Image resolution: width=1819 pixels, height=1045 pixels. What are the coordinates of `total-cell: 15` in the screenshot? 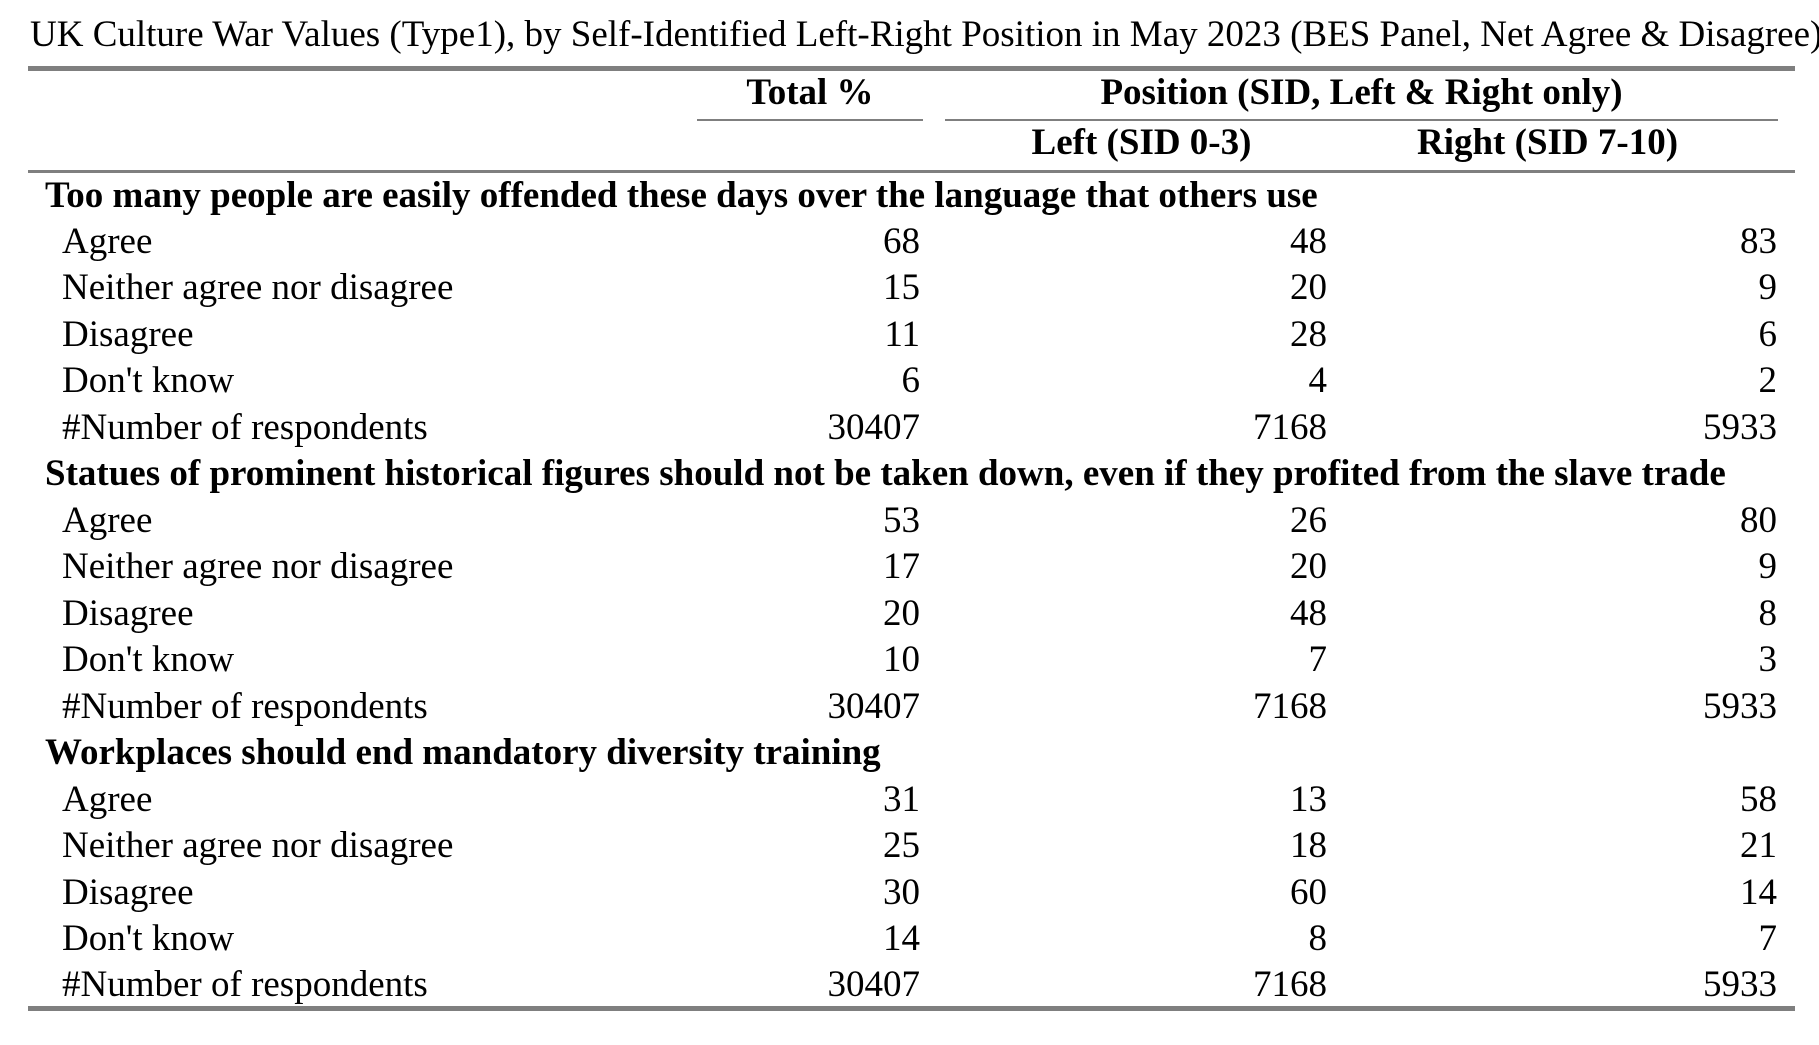 It's located at (901, 288).